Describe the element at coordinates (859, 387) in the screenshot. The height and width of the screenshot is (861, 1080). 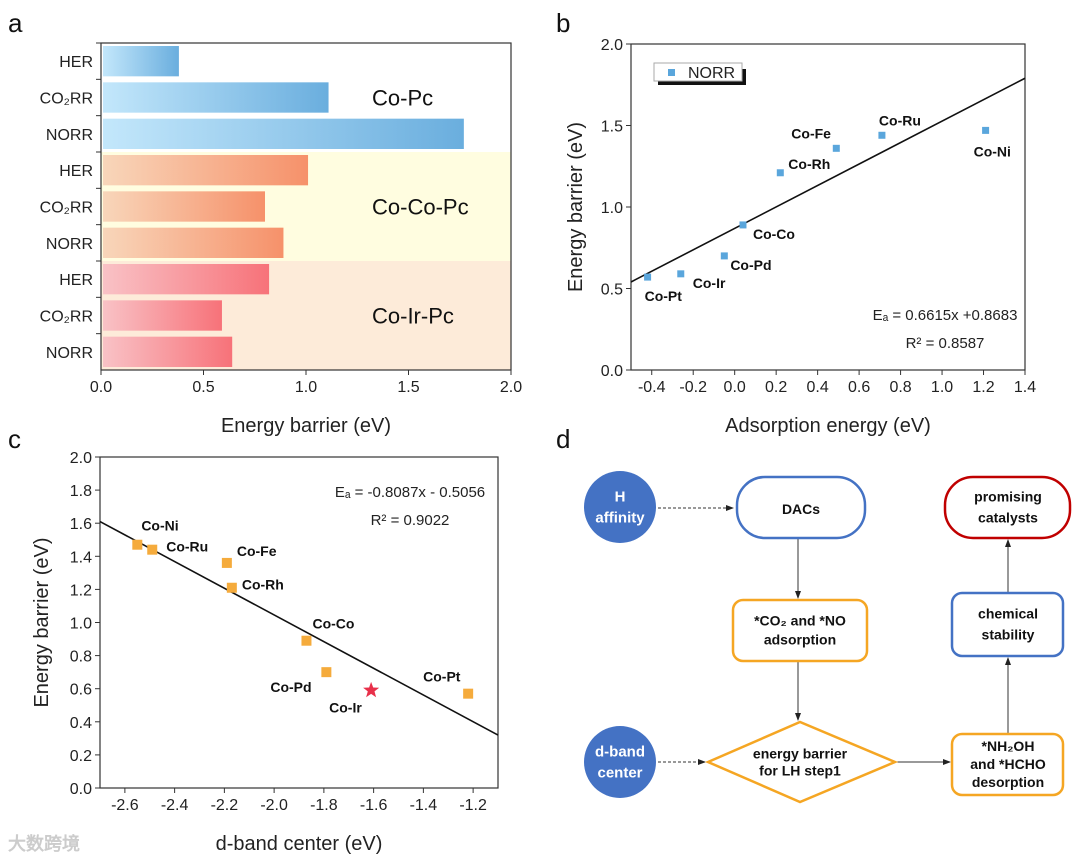
I see `x-tick-label: 0.6` at that location.